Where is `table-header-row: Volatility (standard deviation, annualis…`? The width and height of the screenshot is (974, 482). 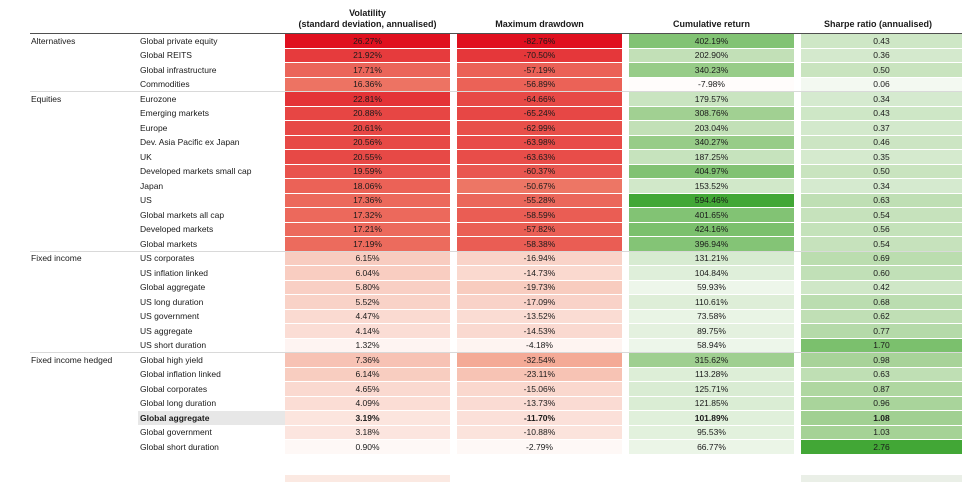
table-header-row: Volatility (standard deviation, annualis… is located at coordinates (496, 21).